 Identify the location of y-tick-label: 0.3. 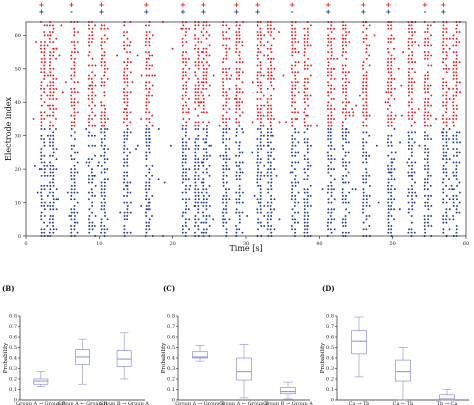
(330, 369).